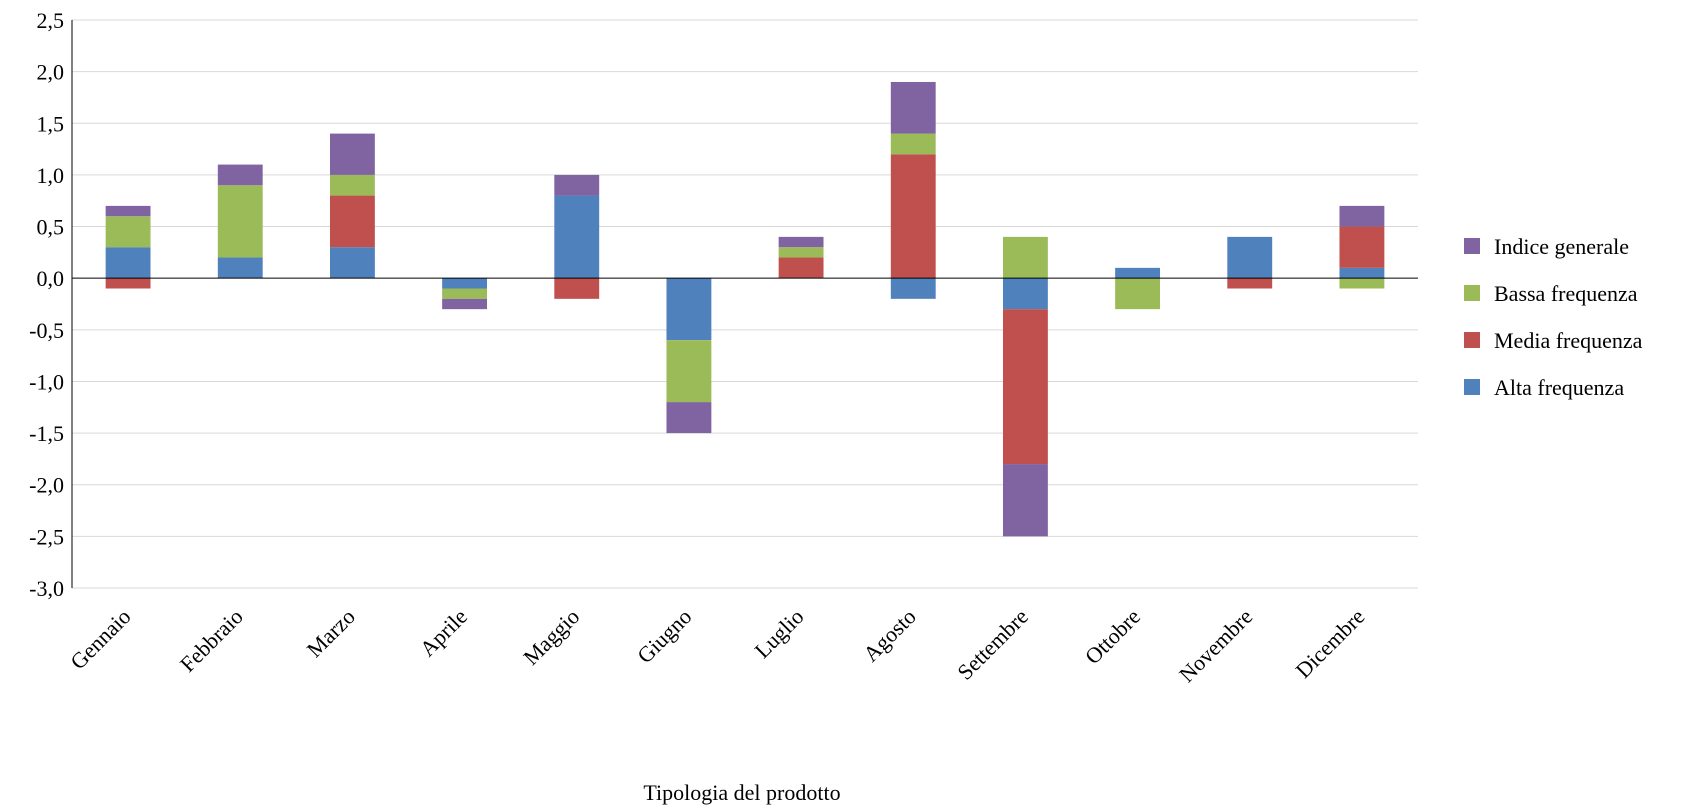  What do you see at coordinates (1215, 645) in the screenshot?
I see `x-tick-label: Novembre` at bounding box center [1215, 645].